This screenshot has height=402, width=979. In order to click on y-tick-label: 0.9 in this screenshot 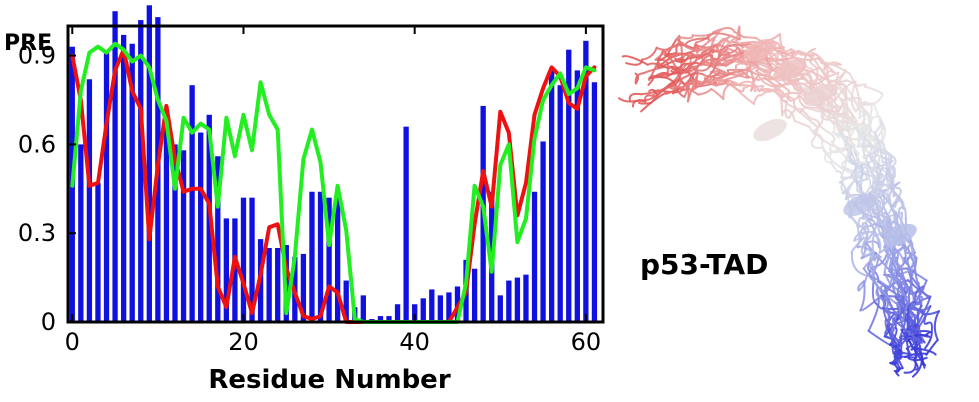, I will do `click(37, 56)`.